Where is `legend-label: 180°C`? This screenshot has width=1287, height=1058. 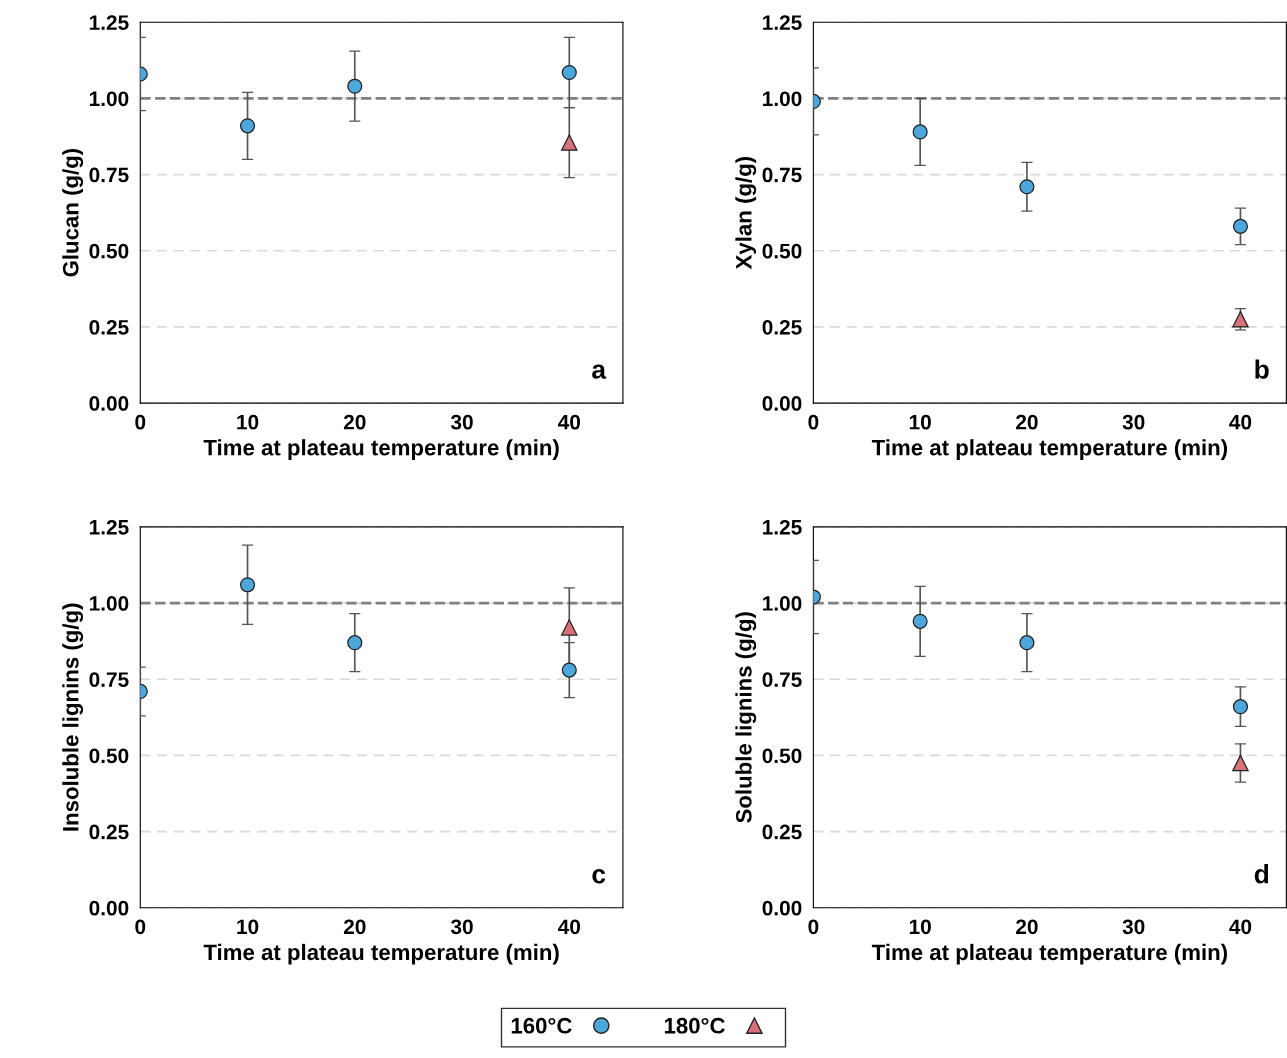 legend-label: 180°C is located at coordinates (694, 1025).